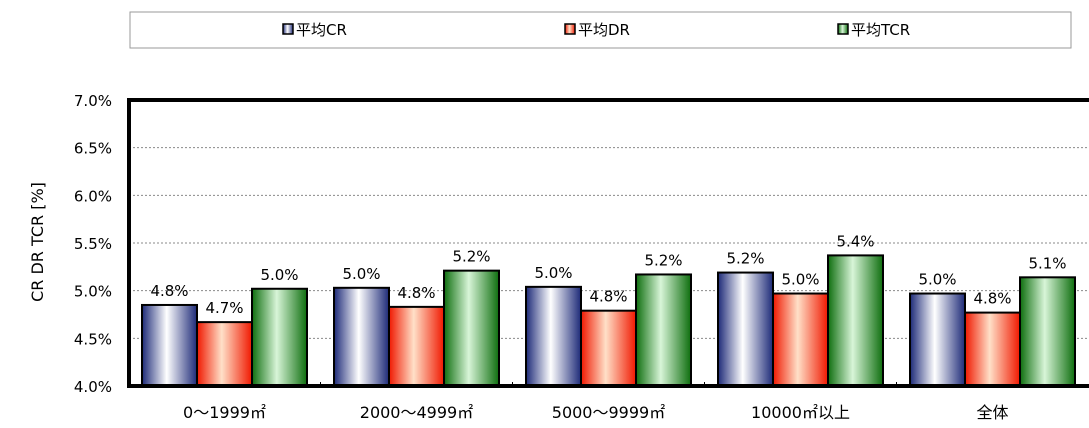 This screenshot has width=1089, height=428. Describe the element at coordinates (992, 412) in the screenshot. I see `x-tick-label: 全体` at that location.